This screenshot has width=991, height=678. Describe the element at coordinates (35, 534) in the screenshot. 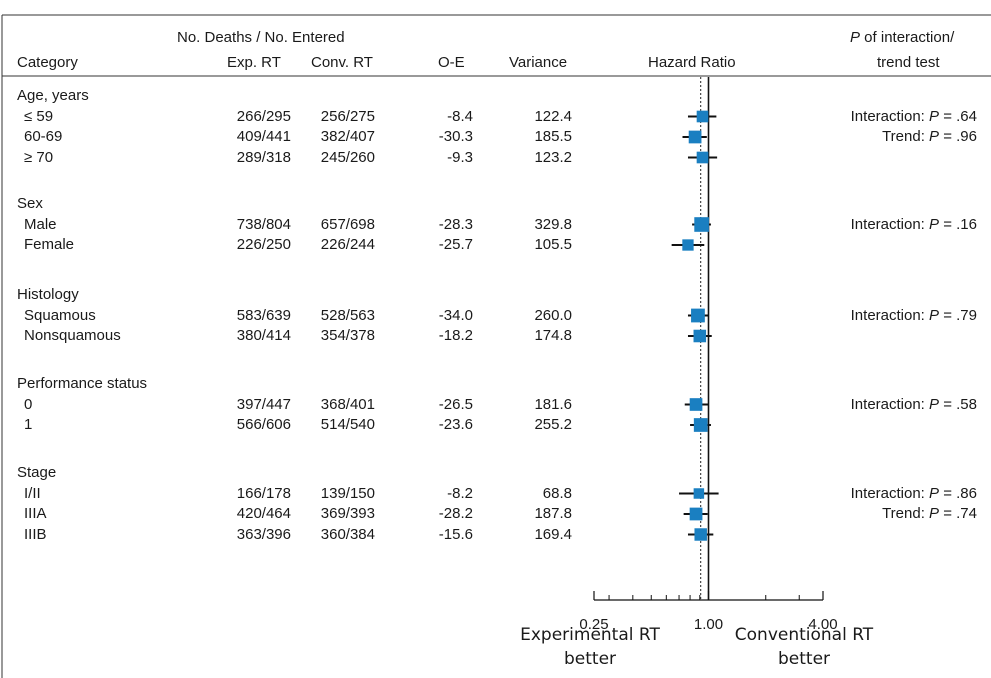

I see `row-label: IIIB` at that location.